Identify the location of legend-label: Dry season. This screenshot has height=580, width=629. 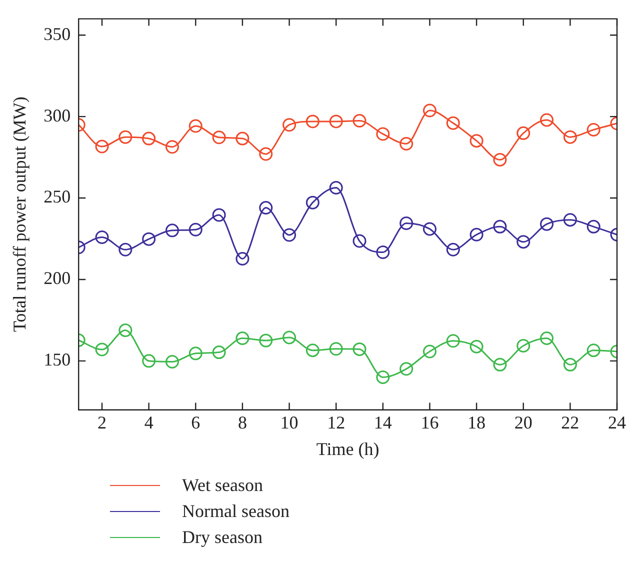
(222, 537).